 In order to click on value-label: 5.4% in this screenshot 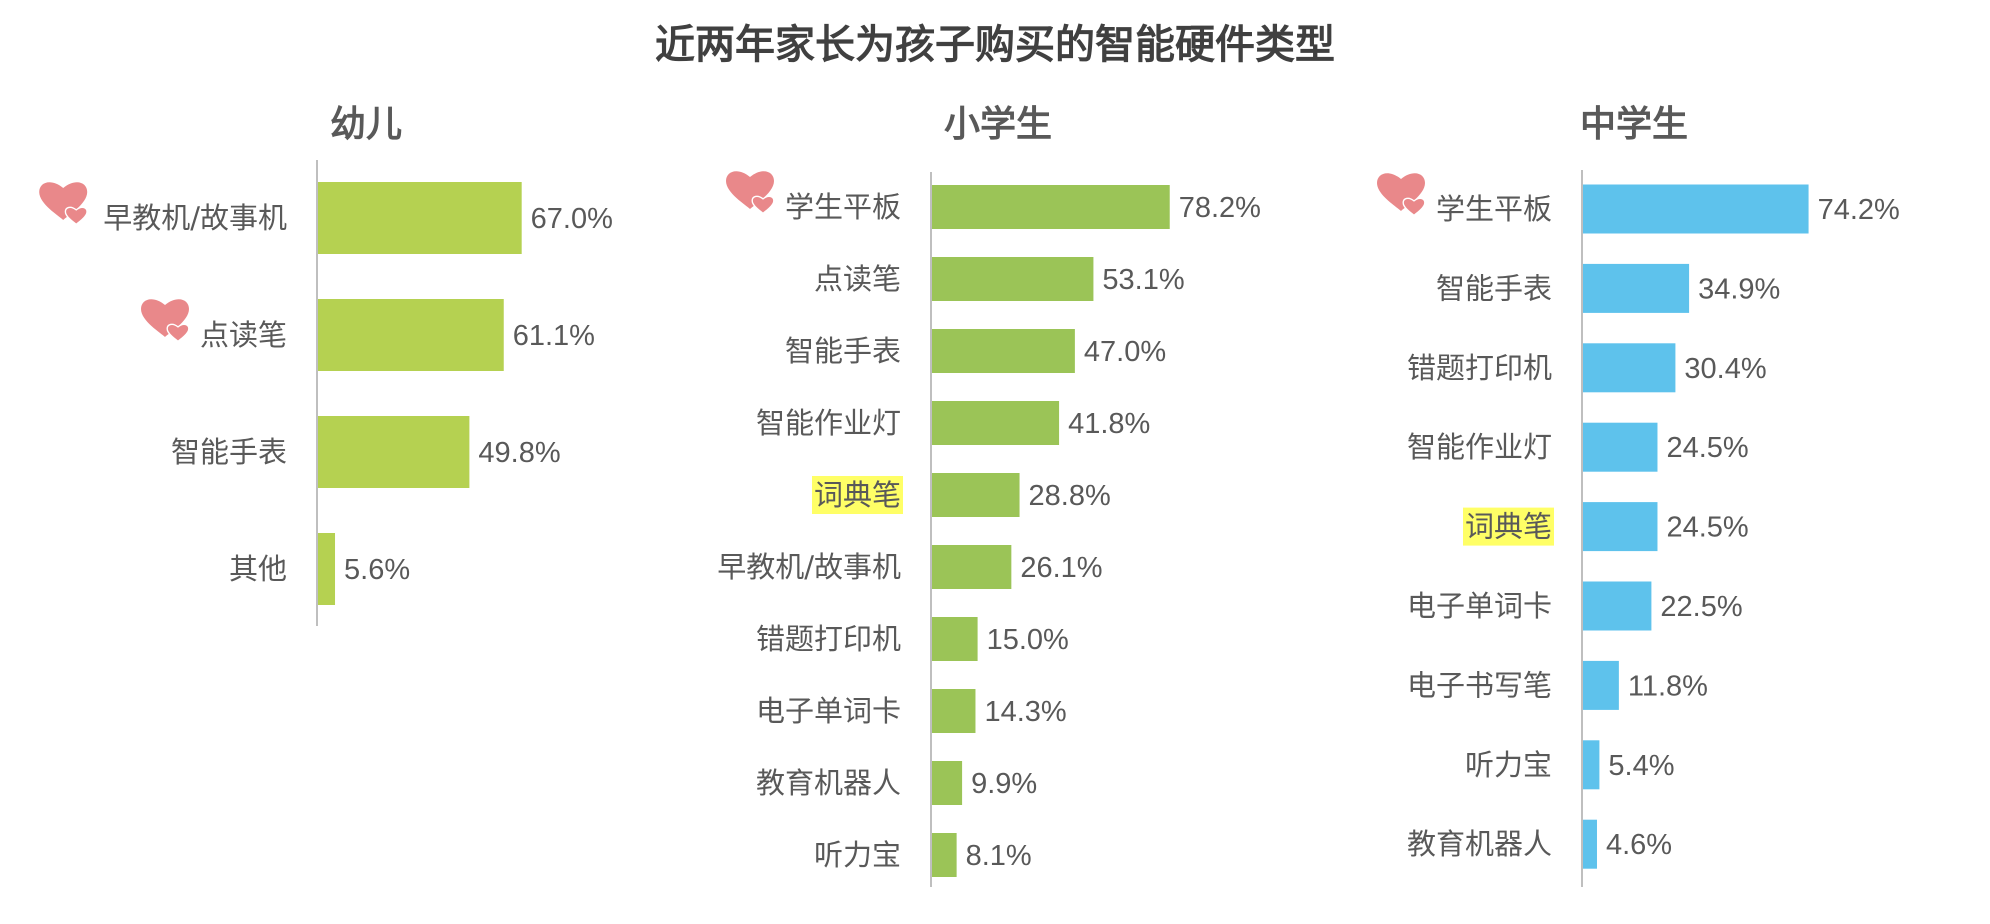, I will do `click(1641, 766)`.